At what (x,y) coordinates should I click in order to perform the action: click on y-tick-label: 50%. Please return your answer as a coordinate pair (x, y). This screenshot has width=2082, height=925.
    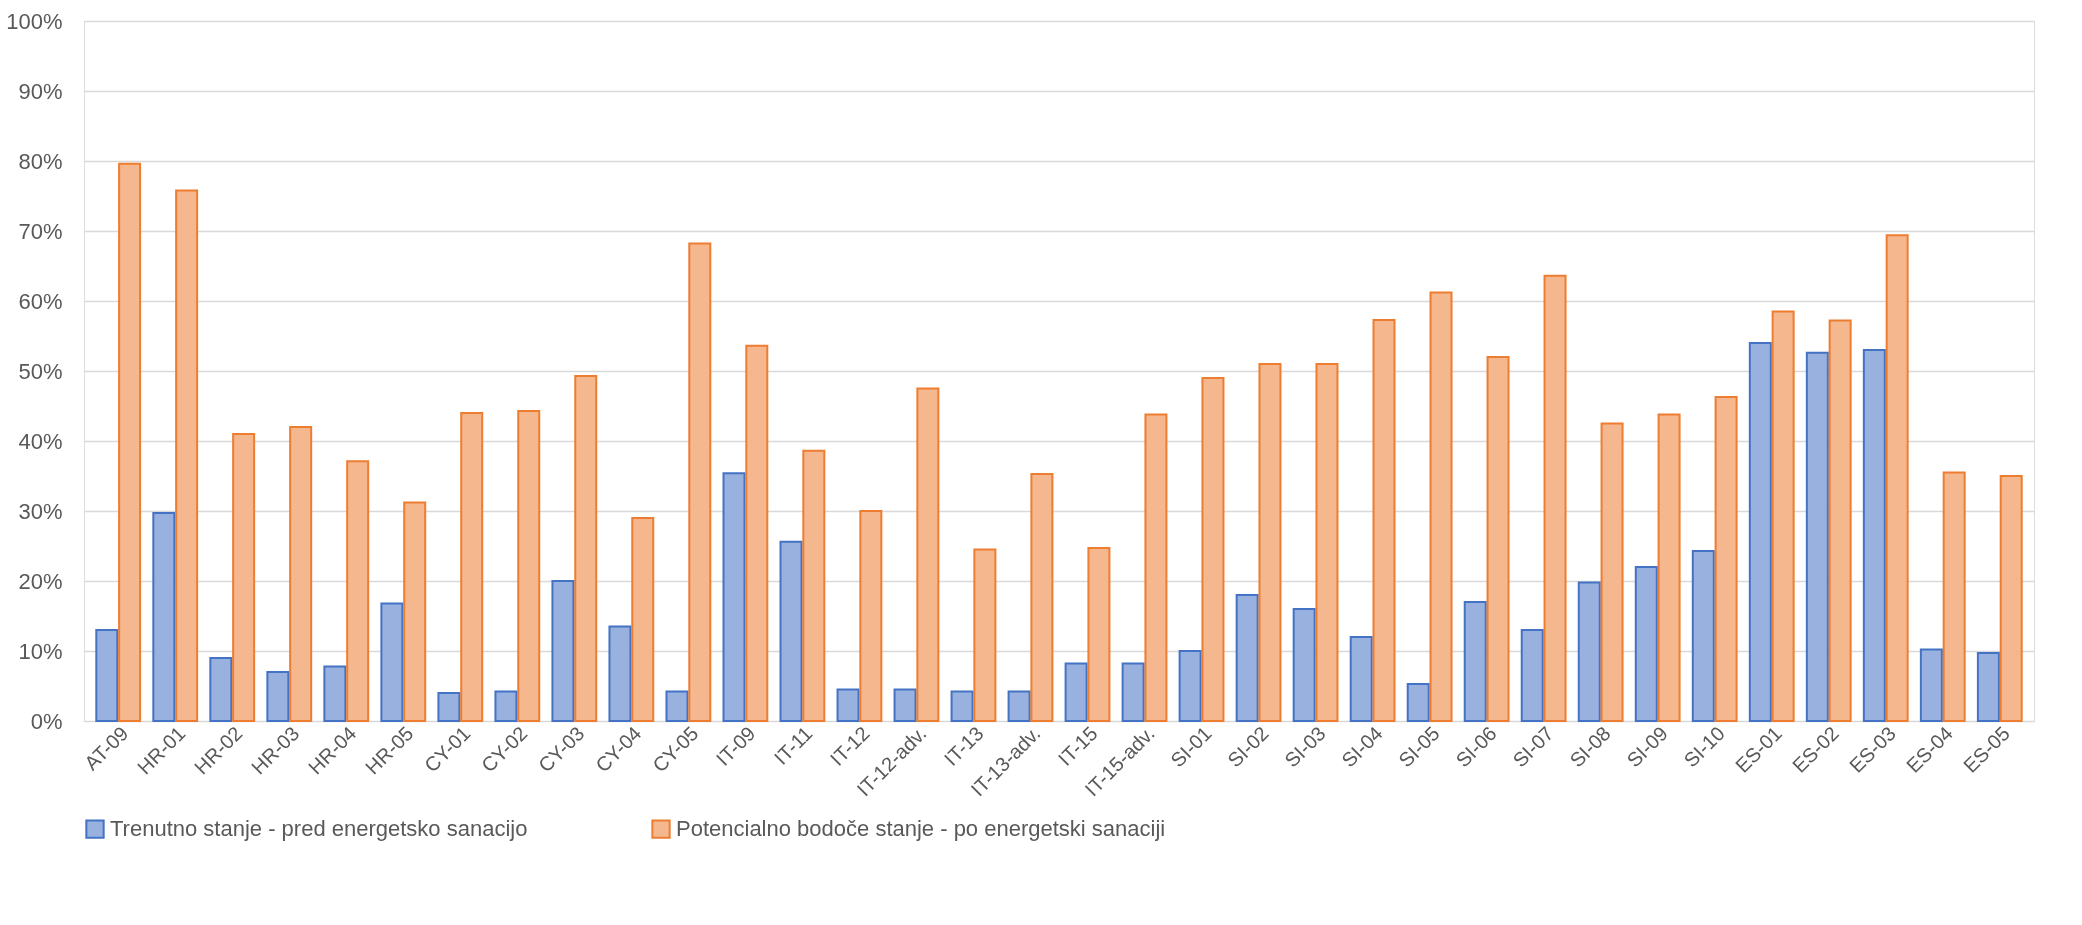
    Looking at the image, I should click on (40, 371).